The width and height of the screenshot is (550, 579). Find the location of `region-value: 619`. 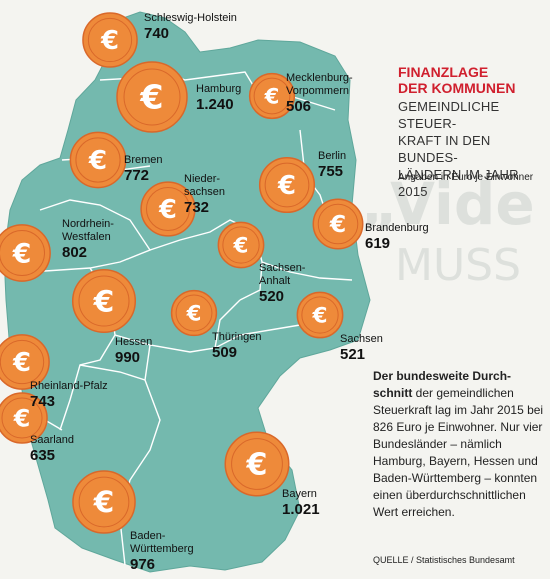

region-value: 619 is located at coordinates (378, 243).